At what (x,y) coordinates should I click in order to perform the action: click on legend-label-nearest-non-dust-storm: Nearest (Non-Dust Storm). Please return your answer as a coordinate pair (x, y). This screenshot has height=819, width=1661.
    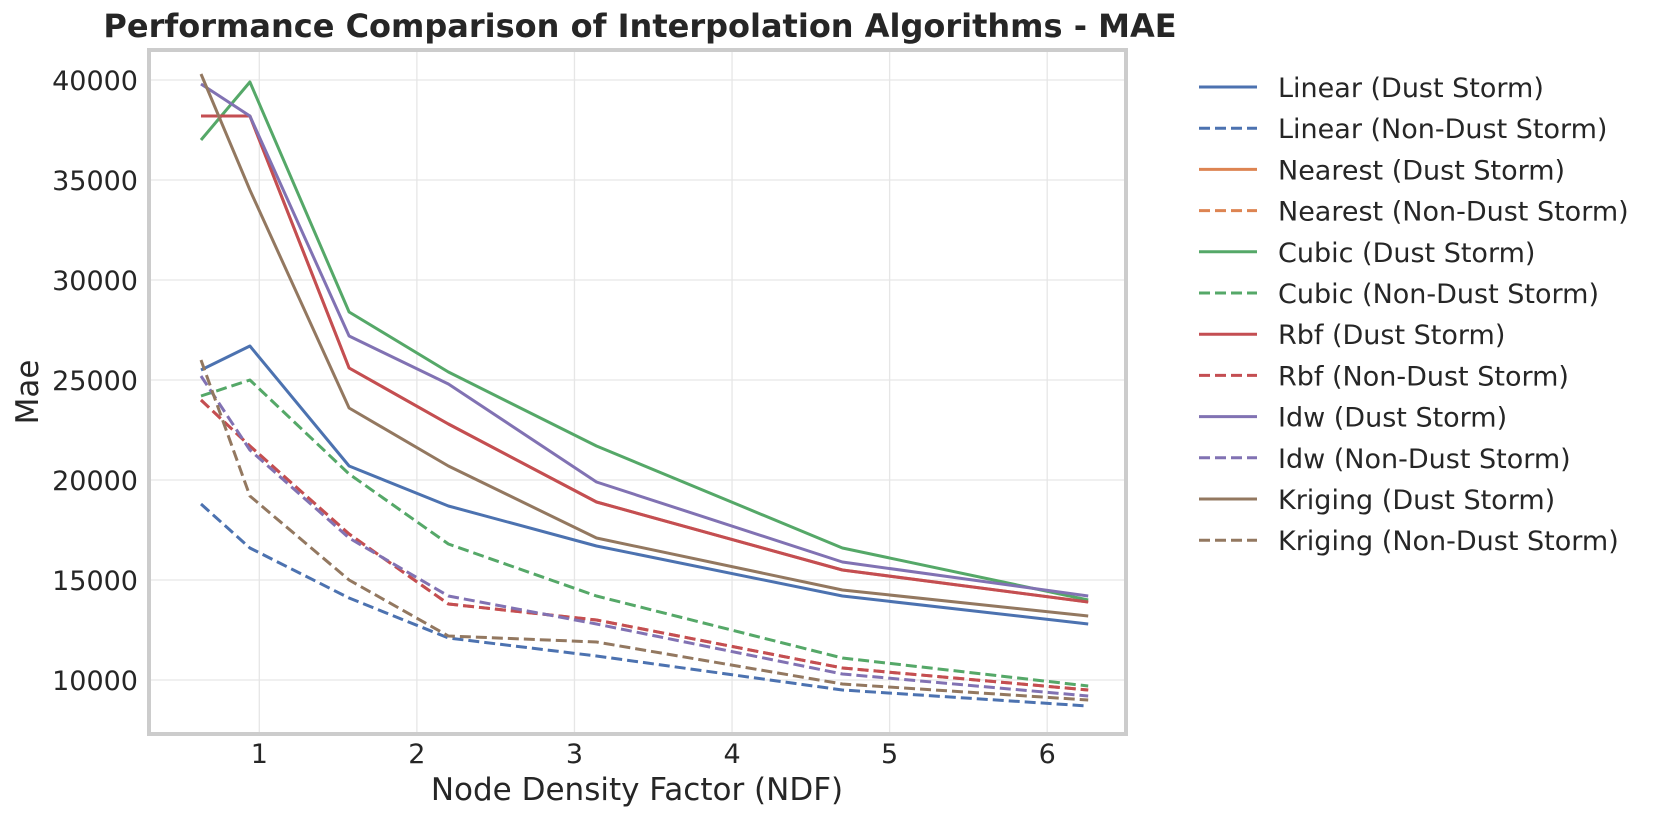
    Looking at the image, I should click on (1453, 212).